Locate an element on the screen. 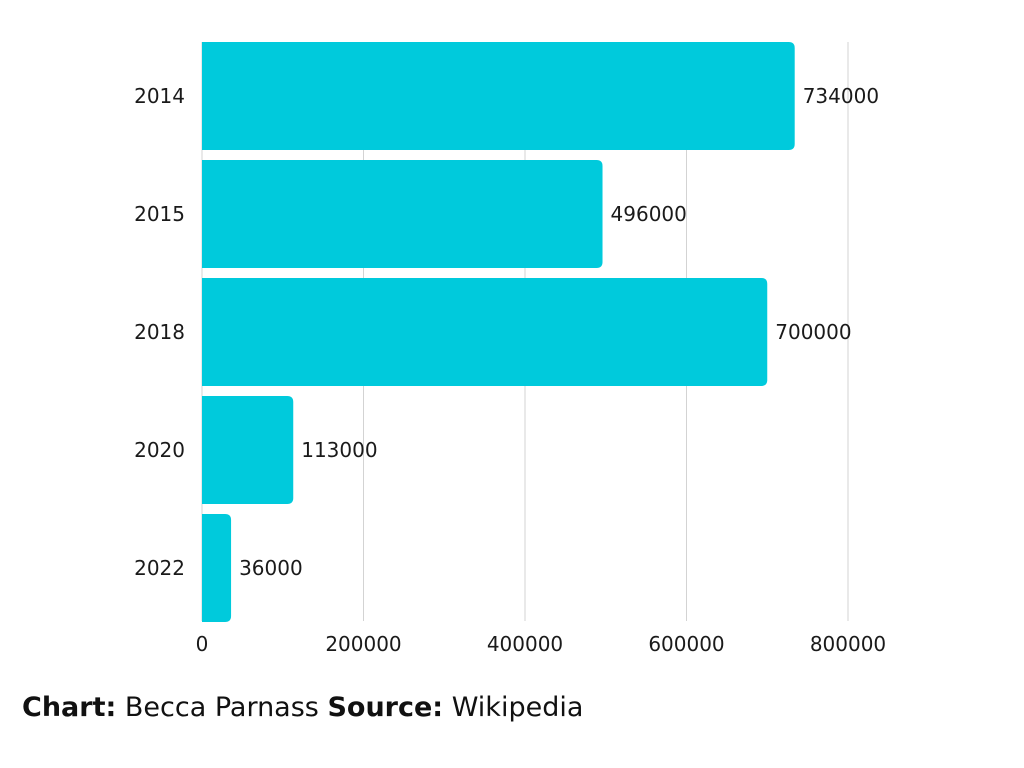 The width and height of the screenshot is (1024, 768). data-label-2014: 734000 is located at coordinates (841, 96).